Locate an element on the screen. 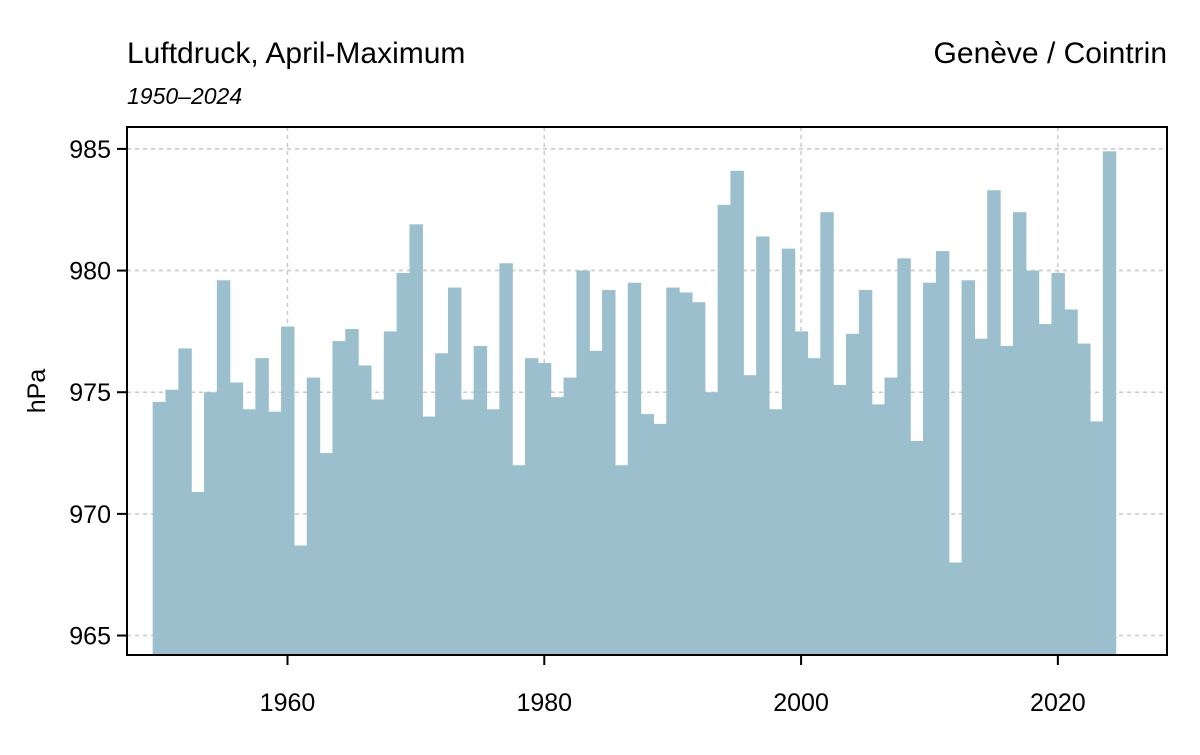 The width and height of the screenshot is (1200, 755). bar-2014 is located at coordinates (981, 496).